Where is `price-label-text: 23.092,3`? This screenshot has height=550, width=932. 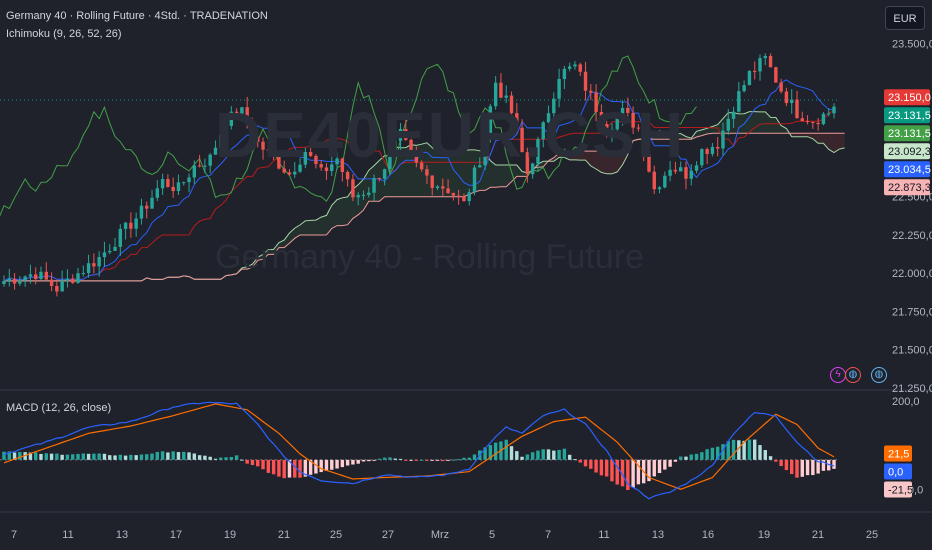 price-label-text: 23.092,3 is located at coordinates (909, 152).